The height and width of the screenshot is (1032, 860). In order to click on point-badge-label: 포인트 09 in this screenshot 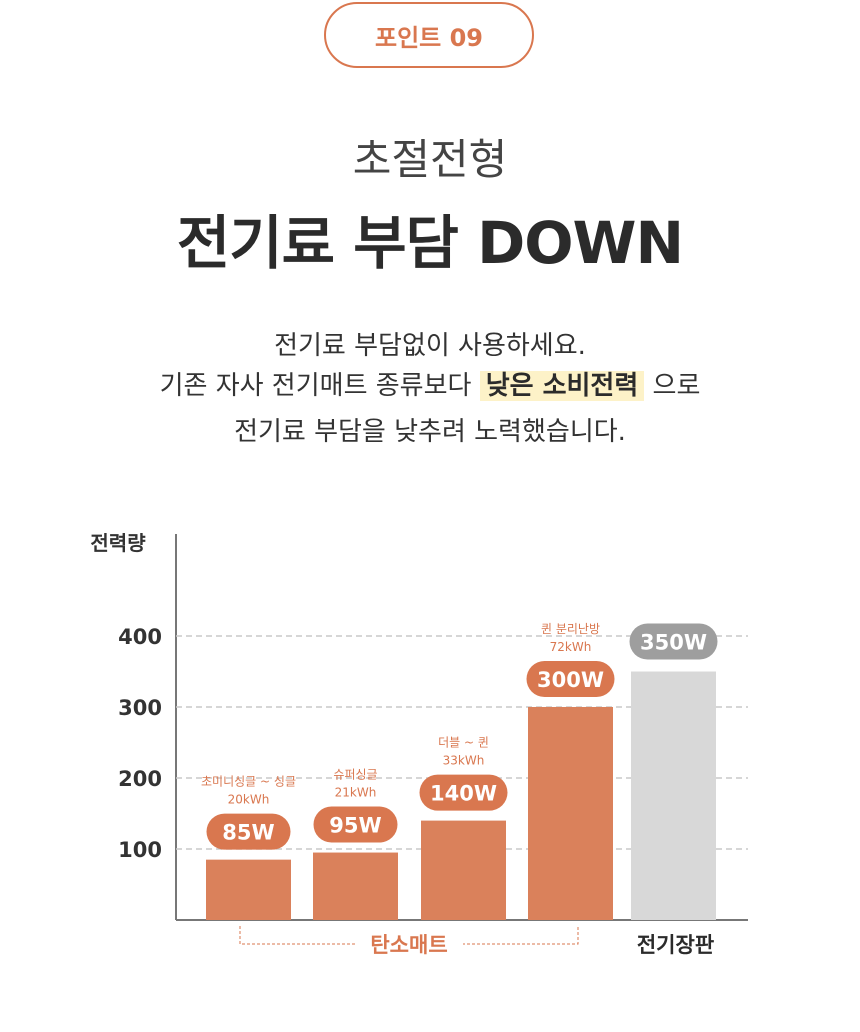, I will do `click(429, 37)`.